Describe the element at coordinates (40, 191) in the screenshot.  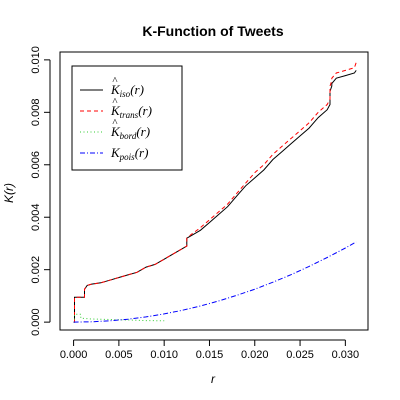
I see `y-axis: 0.000 0.002 0.004 0.006 0.008 0.010` at that location.